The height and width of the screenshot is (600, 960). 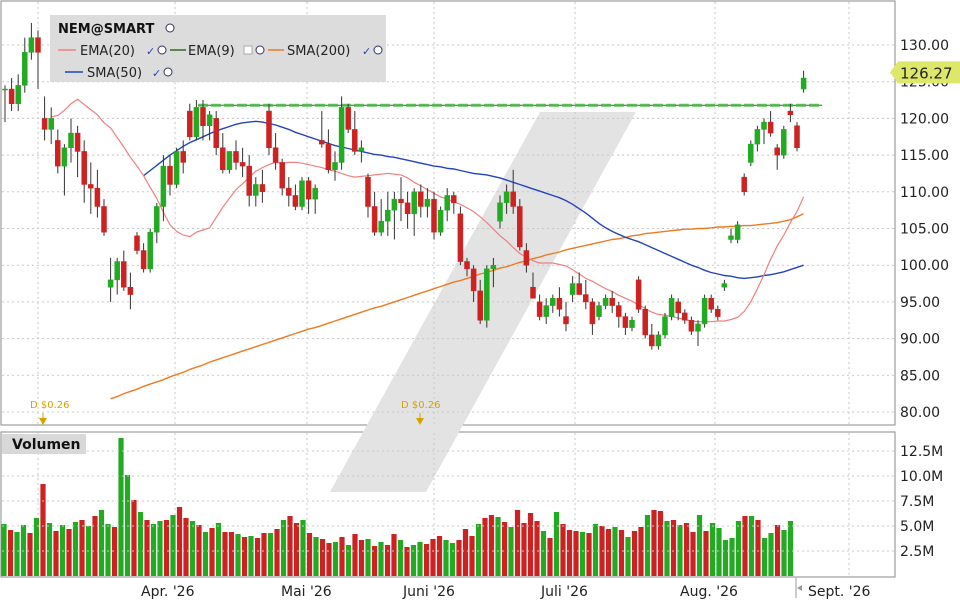 What do you see at coordinates (839, 592) in the screenshot?
I see `time-tick-label: Sept. '26` at bounding box center [839, 592].